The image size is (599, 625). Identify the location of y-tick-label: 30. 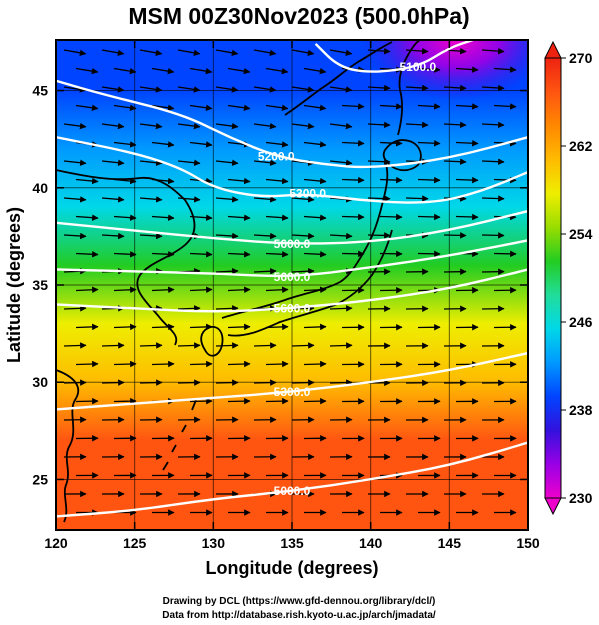
(40, 382).